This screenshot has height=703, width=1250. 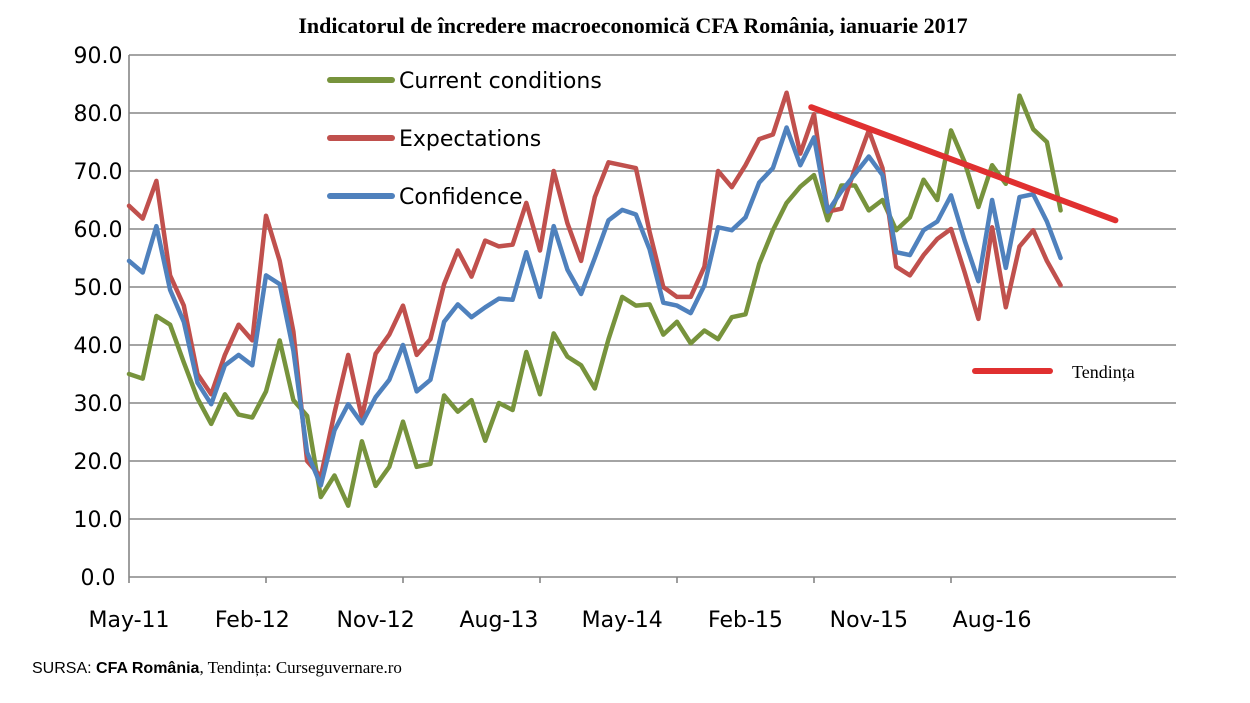 I want to click on x-tick-label: Aug-13, so click(x=498, y=620).